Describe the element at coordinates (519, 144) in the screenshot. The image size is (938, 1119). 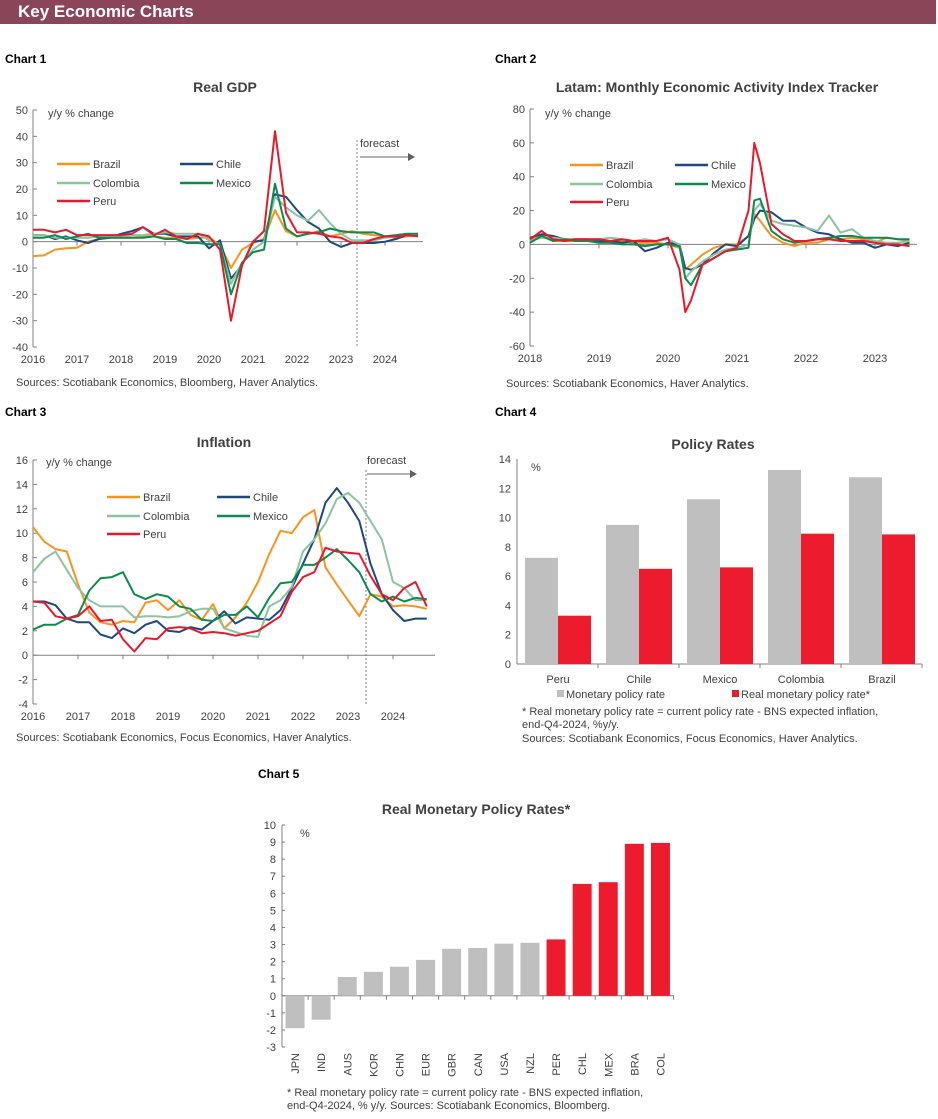
I see `y-tick-label: 60` at that location.